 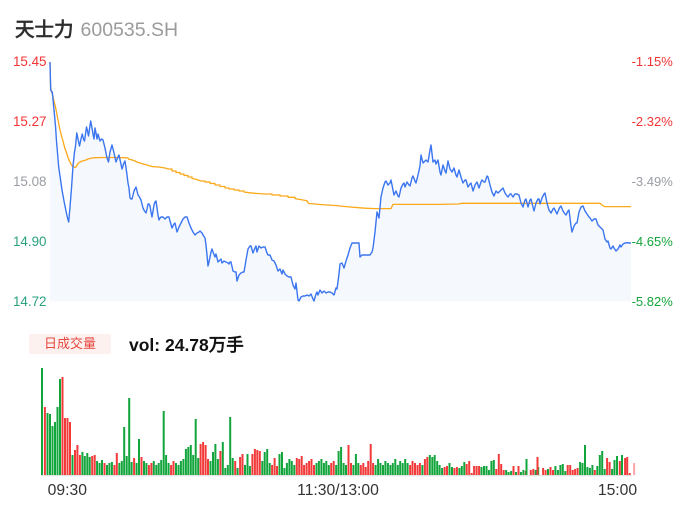 I want to click on svg-text: 09:30, so click(x=68, y=490).